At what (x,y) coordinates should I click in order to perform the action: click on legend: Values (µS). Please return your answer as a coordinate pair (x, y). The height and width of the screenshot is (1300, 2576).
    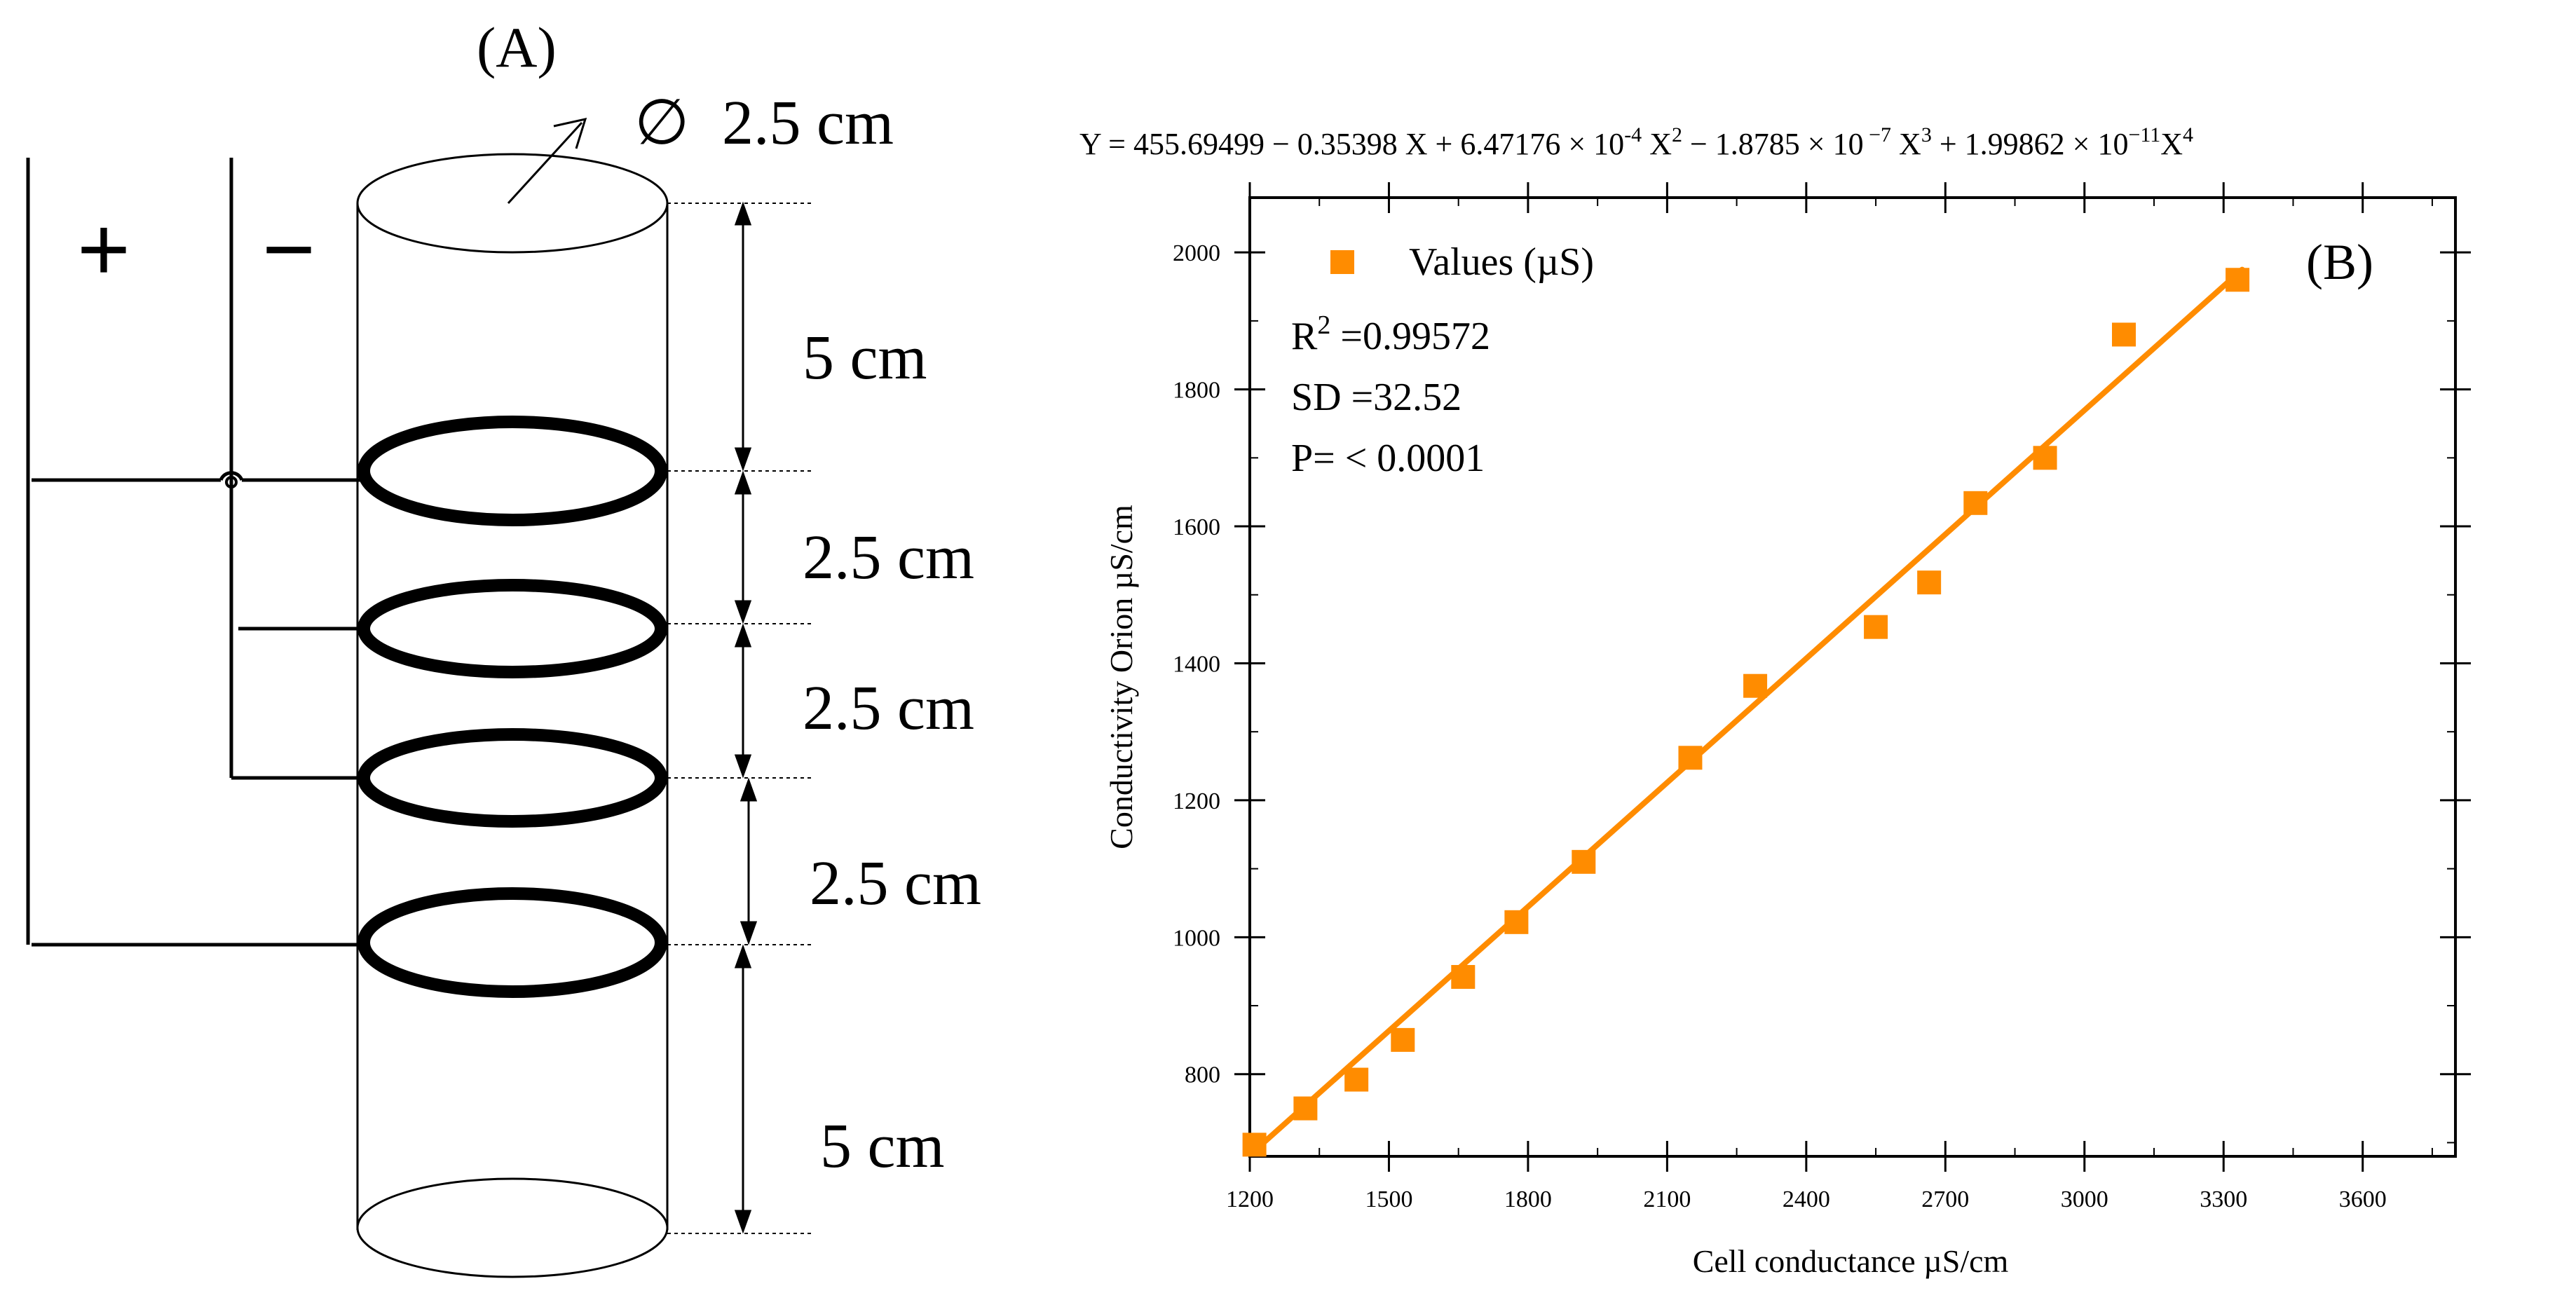
    Looking at the image, I should click on (1462, 262).